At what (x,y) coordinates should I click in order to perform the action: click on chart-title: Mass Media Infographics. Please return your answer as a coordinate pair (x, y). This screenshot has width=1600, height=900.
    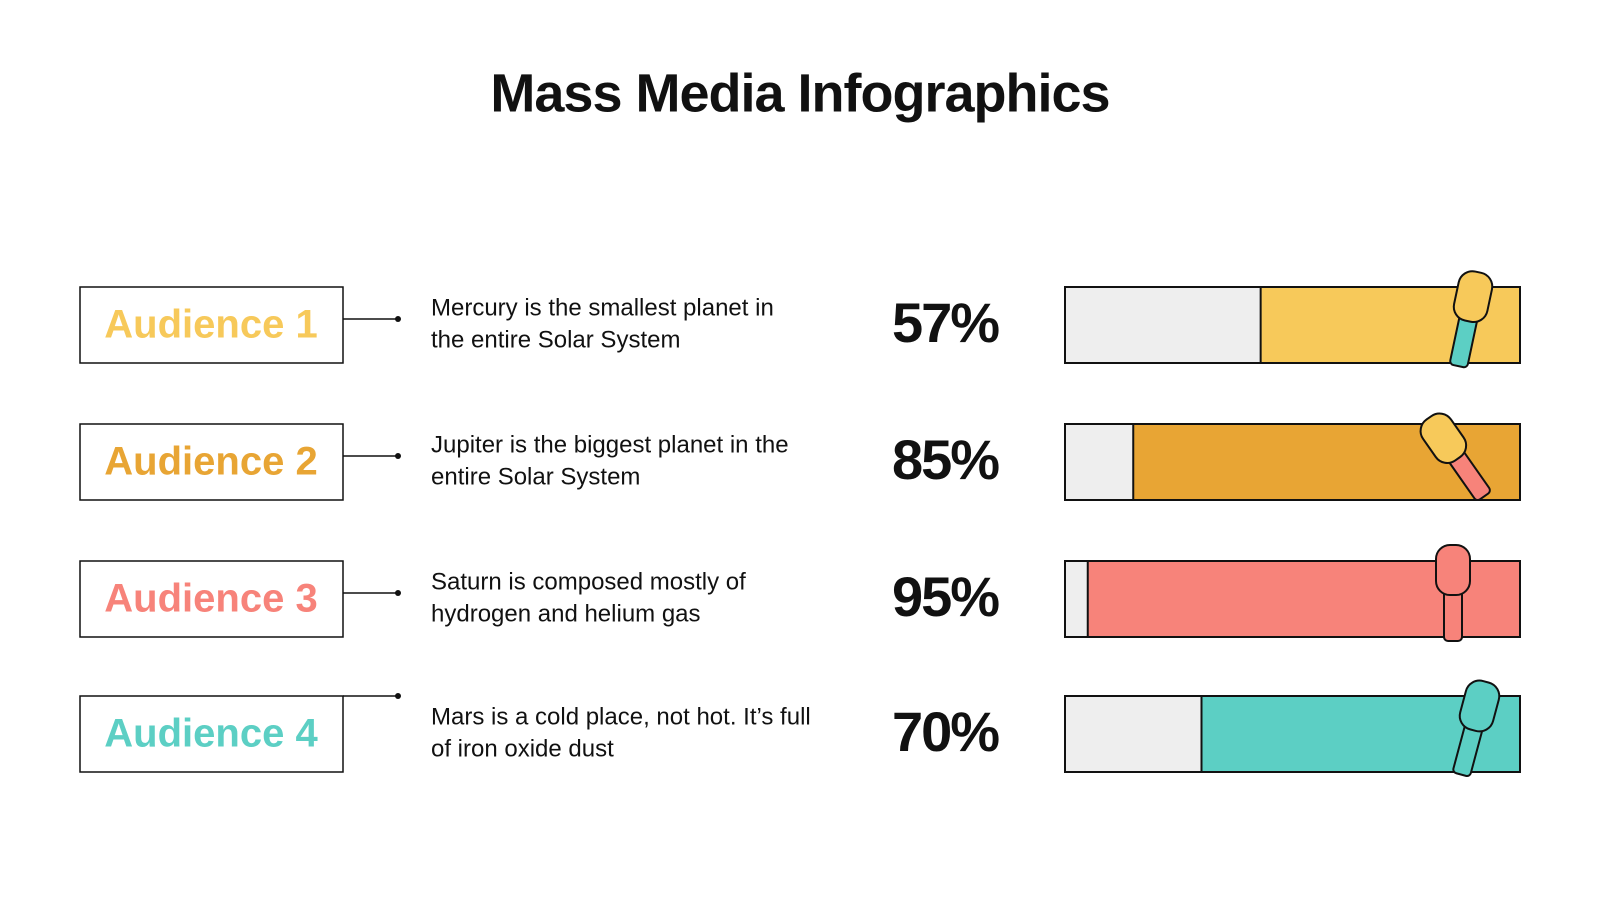
    Looking at the image, I should click on (799, 93).